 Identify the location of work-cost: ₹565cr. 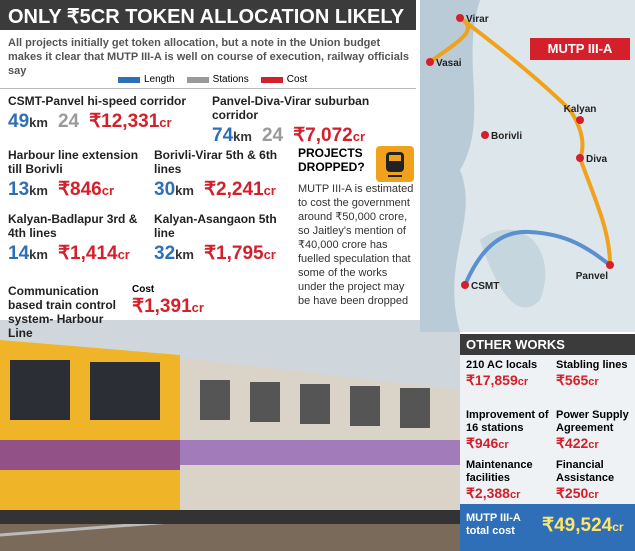
(595, 380).